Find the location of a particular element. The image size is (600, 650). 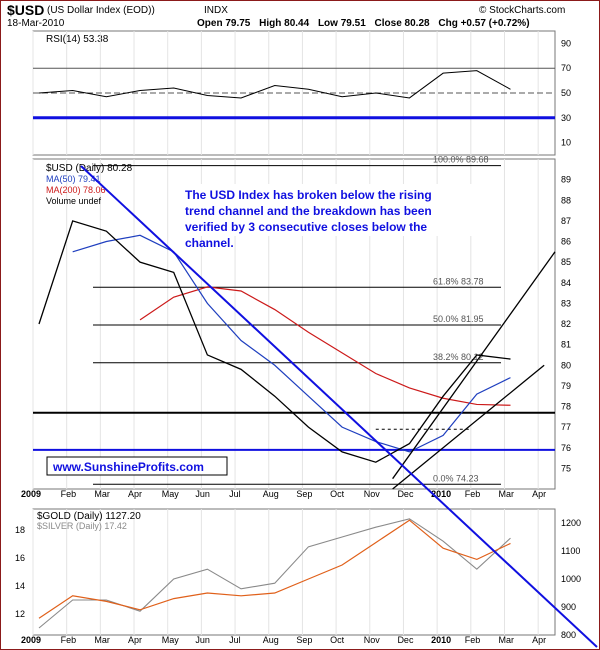

channel-upper-line is located at coordinates (474, 365).